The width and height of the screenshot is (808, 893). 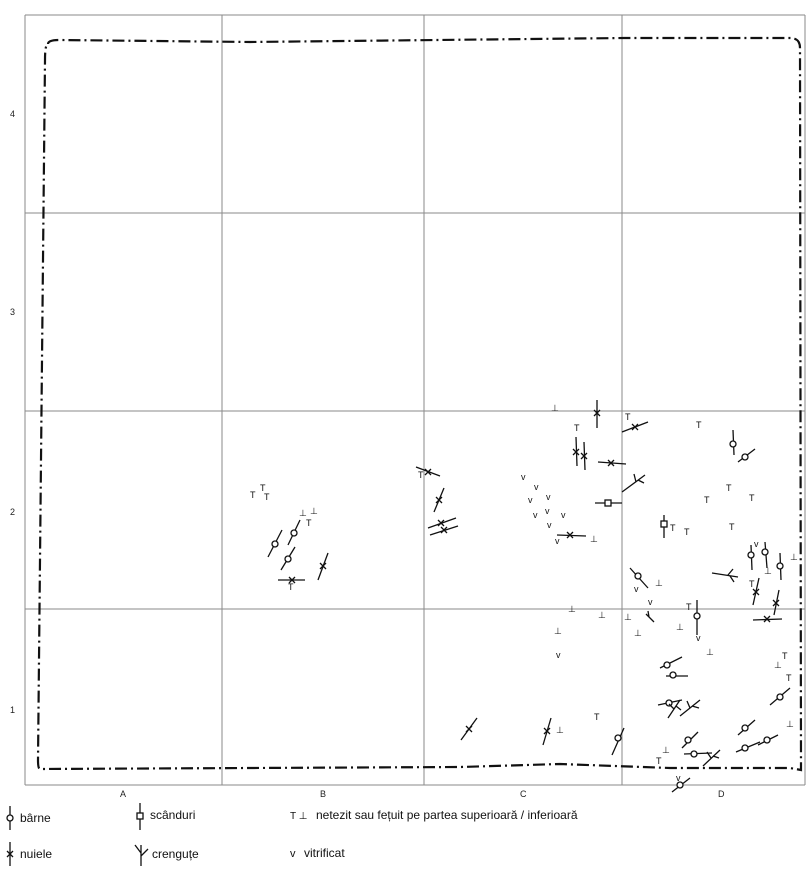 What do you see at coordinates (123, 794) in the screenshot?
I see `col-label-a: A` at bounding box center [123, 794].